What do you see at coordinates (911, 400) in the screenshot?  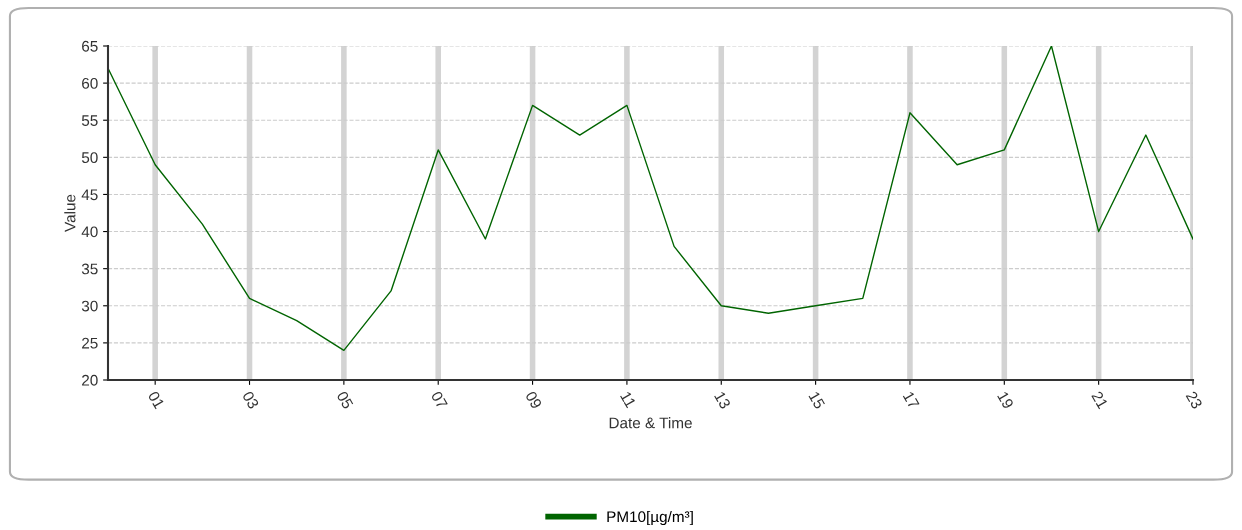 I see `x-tick-label: 17` at bounding box center [911, 400].